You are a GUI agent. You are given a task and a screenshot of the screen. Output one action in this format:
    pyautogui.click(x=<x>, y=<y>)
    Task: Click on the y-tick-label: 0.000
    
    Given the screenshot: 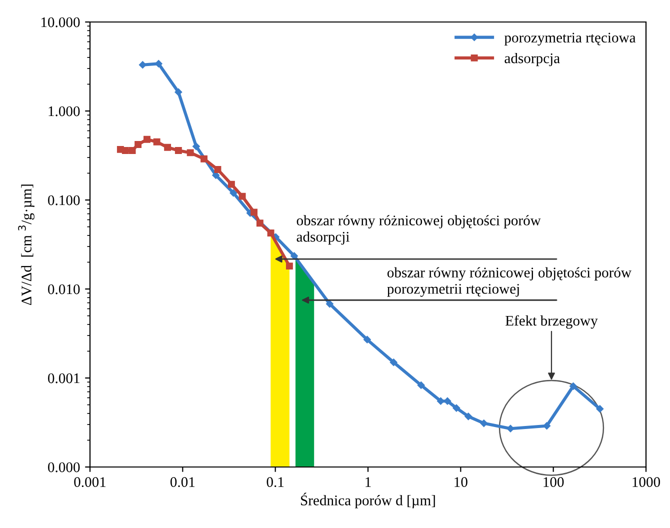 What is the action you would take?
    pyautogui.click(x=64, y=467)
    